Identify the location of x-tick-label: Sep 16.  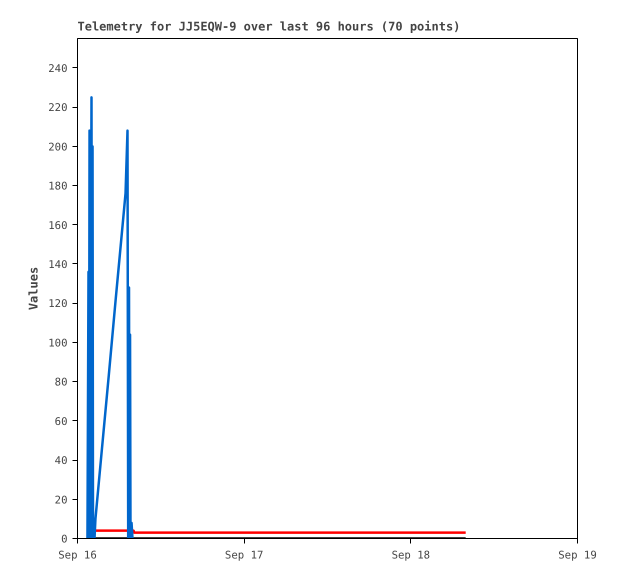
(77, 555).